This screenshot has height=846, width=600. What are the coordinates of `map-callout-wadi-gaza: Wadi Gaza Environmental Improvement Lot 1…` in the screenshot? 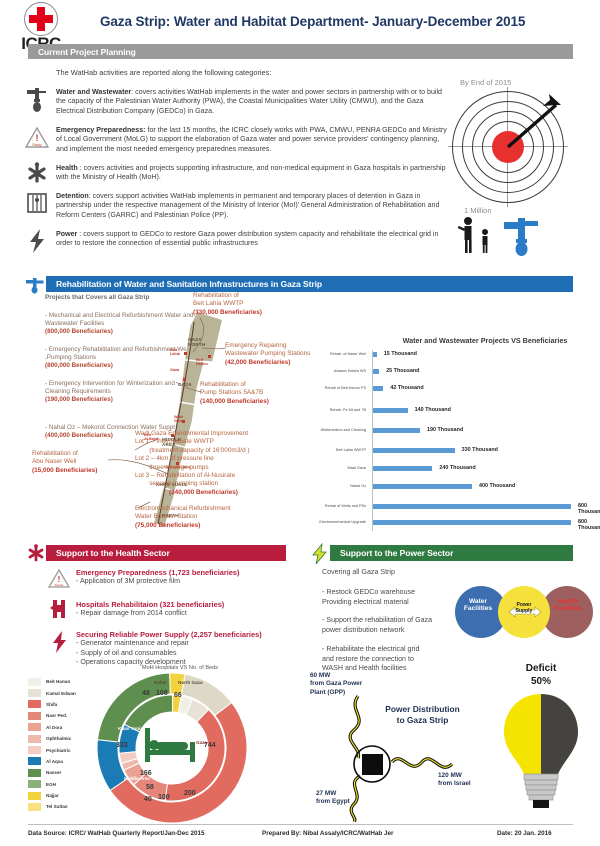 It's located at (192, 463).